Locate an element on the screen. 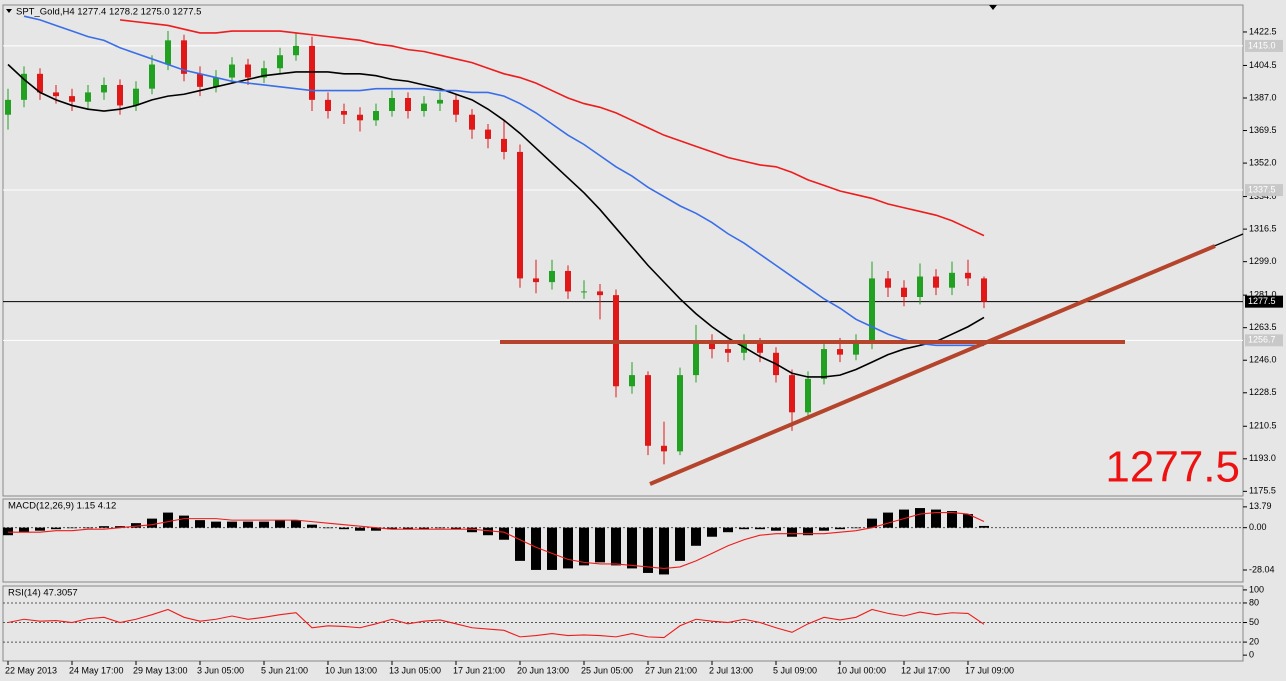  panel-title: RSI(14) 47.3057 is located at coordinates (43, 593).